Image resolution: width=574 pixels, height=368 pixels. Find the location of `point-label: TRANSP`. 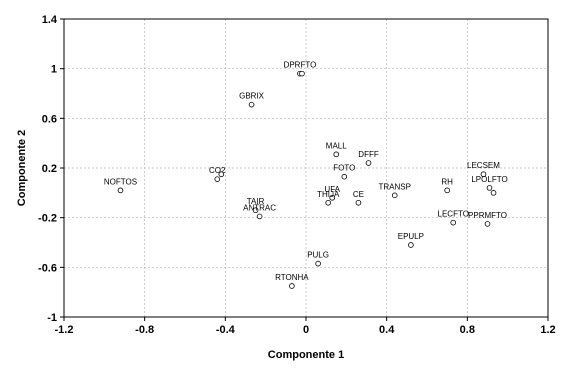

point-label: TRANSP is located at coordinates (395, 186).